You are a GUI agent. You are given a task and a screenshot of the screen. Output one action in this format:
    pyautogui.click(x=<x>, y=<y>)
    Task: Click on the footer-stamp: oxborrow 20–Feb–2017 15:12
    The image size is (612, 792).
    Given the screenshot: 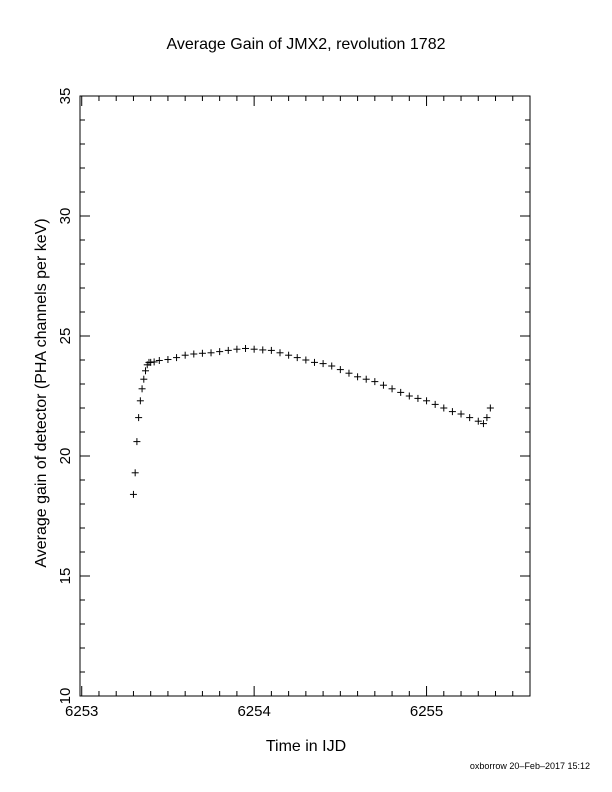 What is the action you would take?
    pyautogui.click(x=529, y=766)
    